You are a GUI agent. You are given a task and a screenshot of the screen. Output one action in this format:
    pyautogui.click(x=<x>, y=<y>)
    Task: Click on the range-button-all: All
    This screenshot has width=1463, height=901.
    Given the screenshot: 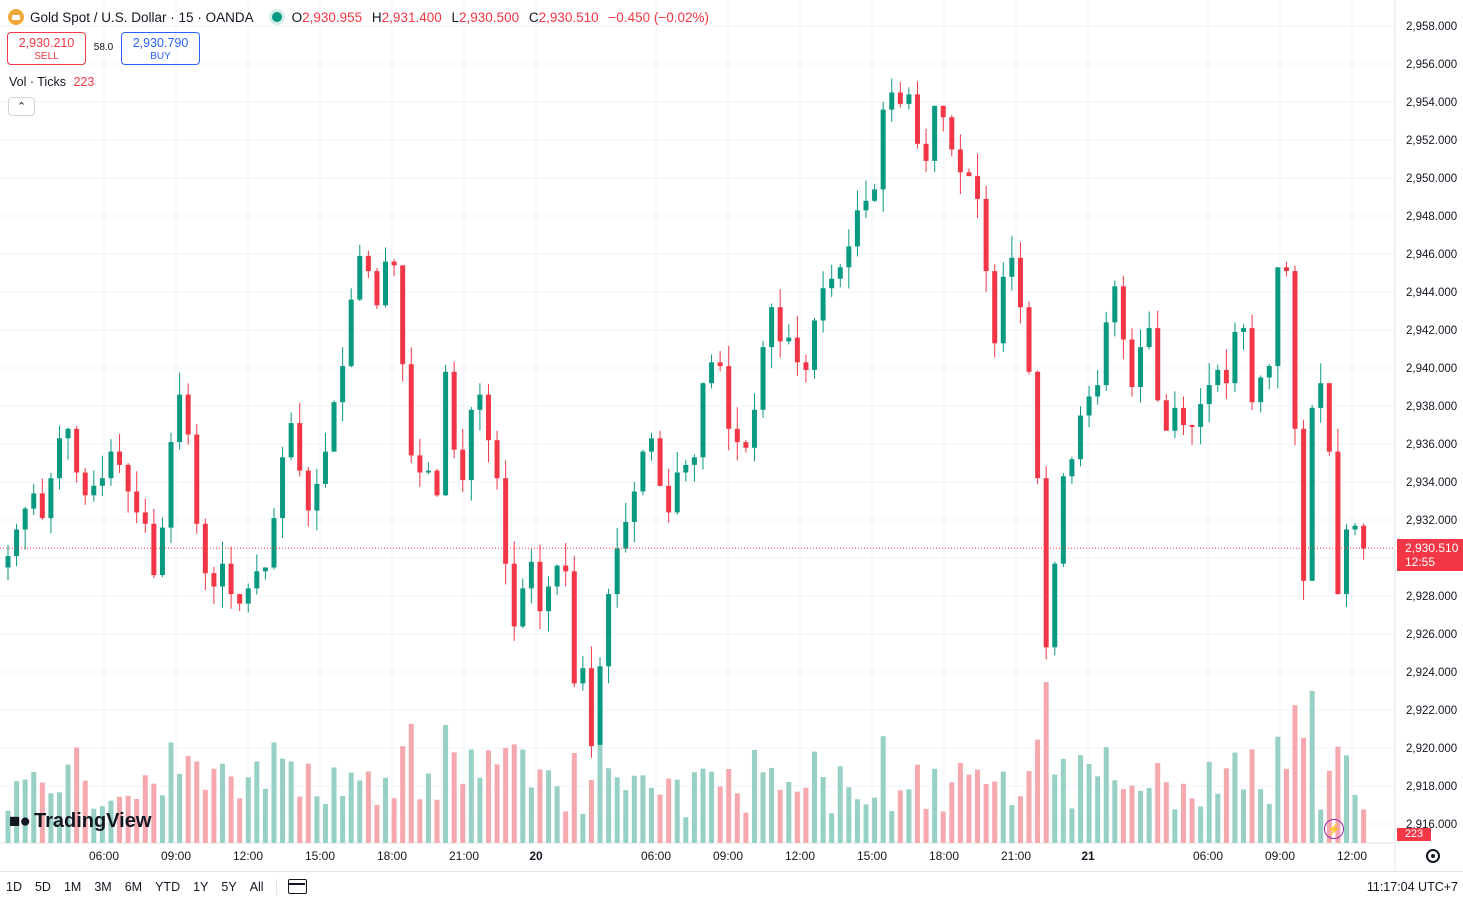 What is the action you would take?
    pyautogui.click(x=256, y=887)
    